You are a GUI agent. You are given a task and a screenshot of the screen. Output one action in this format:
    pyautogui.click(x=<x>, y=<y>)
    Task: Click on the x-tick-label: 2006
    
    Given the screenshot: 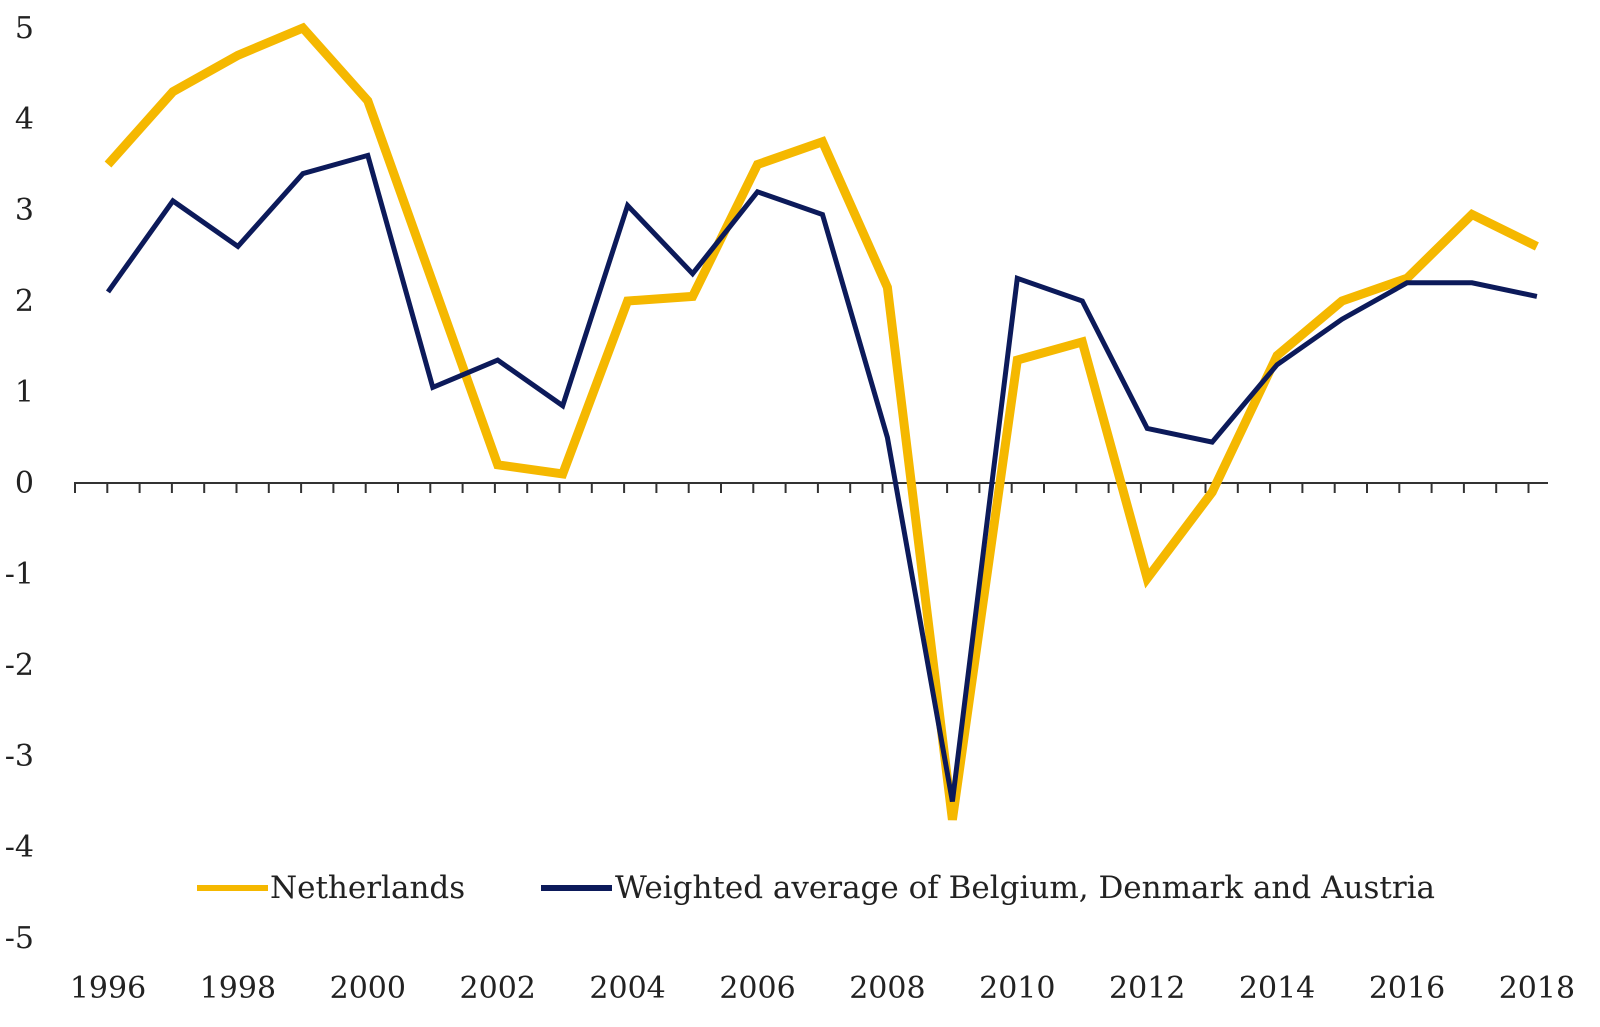 What is the action you would take?
    pyautogui.click(x=757, y=988)
    